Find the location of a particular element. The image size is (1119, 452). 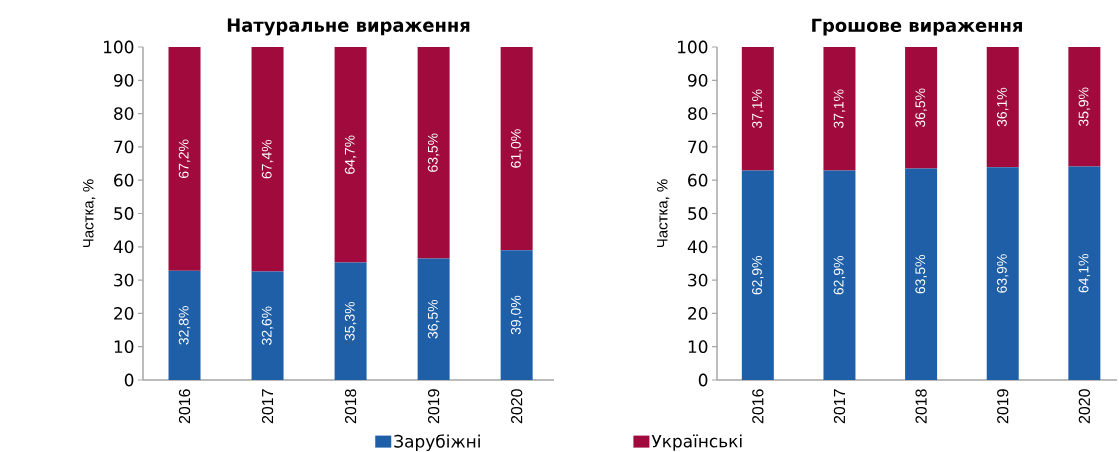

data-label: 64,1% is located at coordinates (1084, 273).